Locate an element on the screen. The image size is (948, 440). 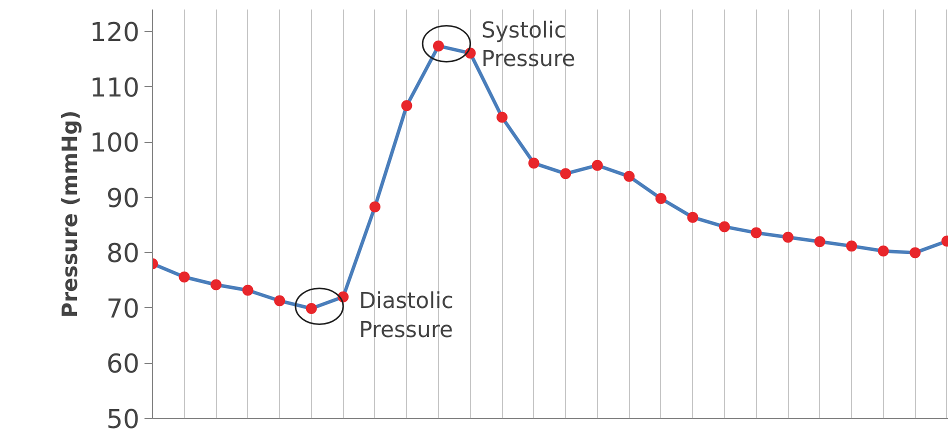
y-tick-label: 60 is located at coordinates (123, 365).